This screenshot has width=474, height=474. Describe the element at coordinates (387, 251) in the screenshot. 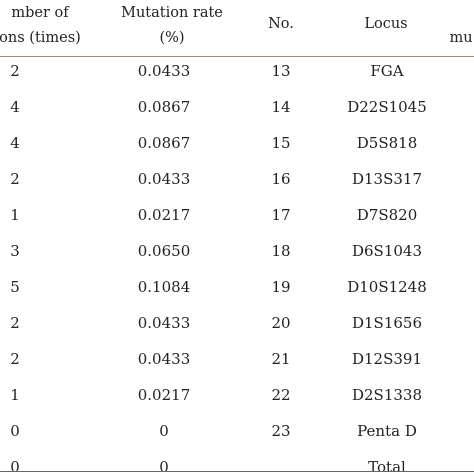

I see `cell-locus: D6S1043` at that location.